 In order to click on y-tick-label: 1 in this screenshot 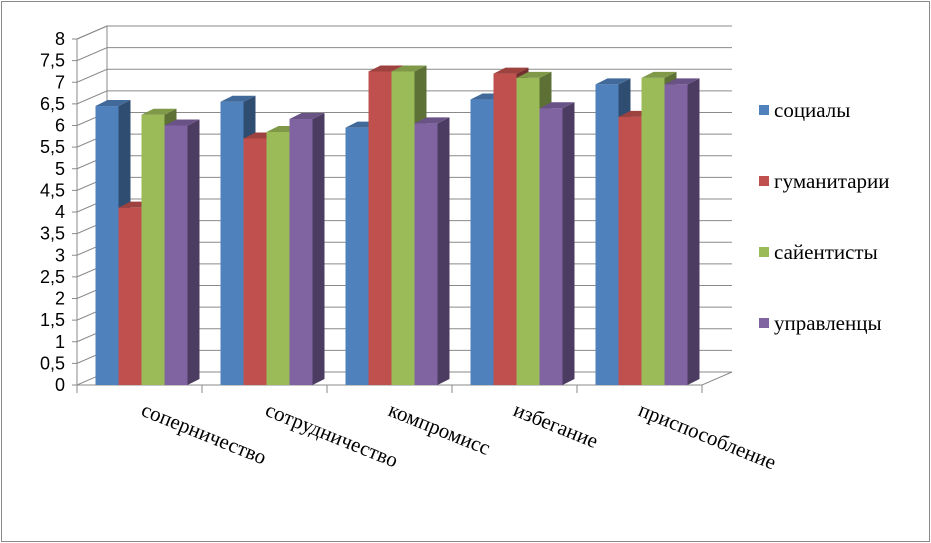, I will do `click(60, 342)`.